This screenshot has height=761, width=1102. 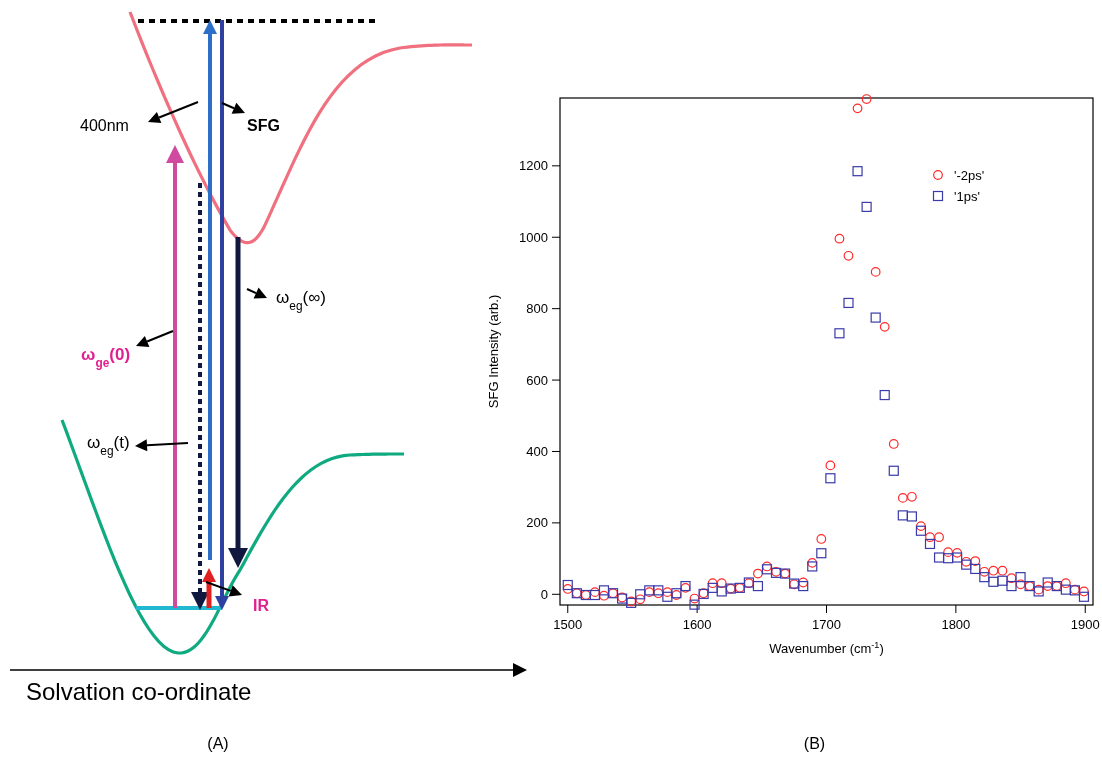 I want to click on text: ω$_{ge}$(0), so click(x=106, y=357).